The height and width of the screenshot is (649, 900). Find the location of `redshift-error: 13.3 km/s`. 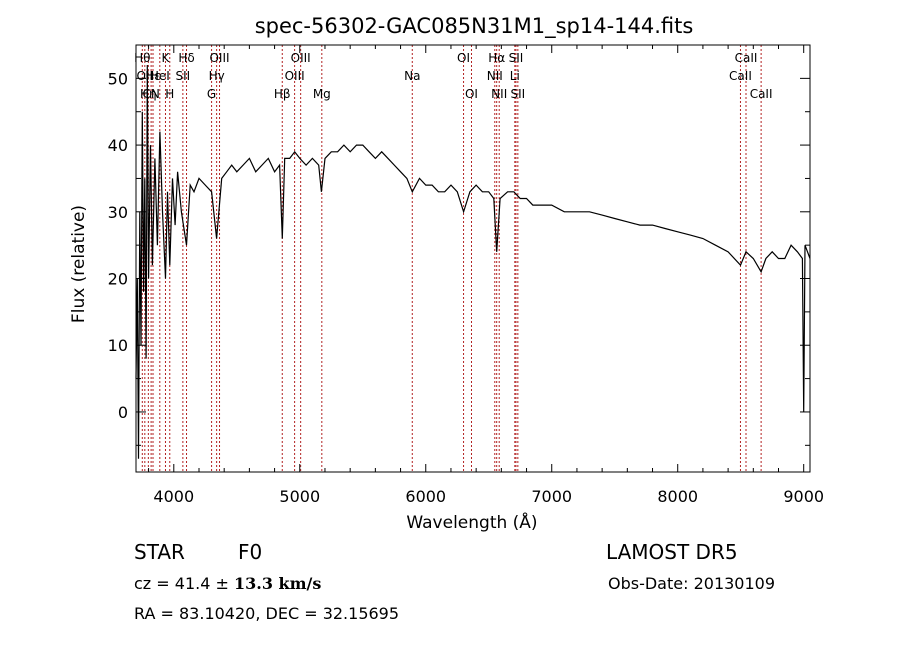

redshift-error: 13.3 km/s is located at coordinates (277, 583).